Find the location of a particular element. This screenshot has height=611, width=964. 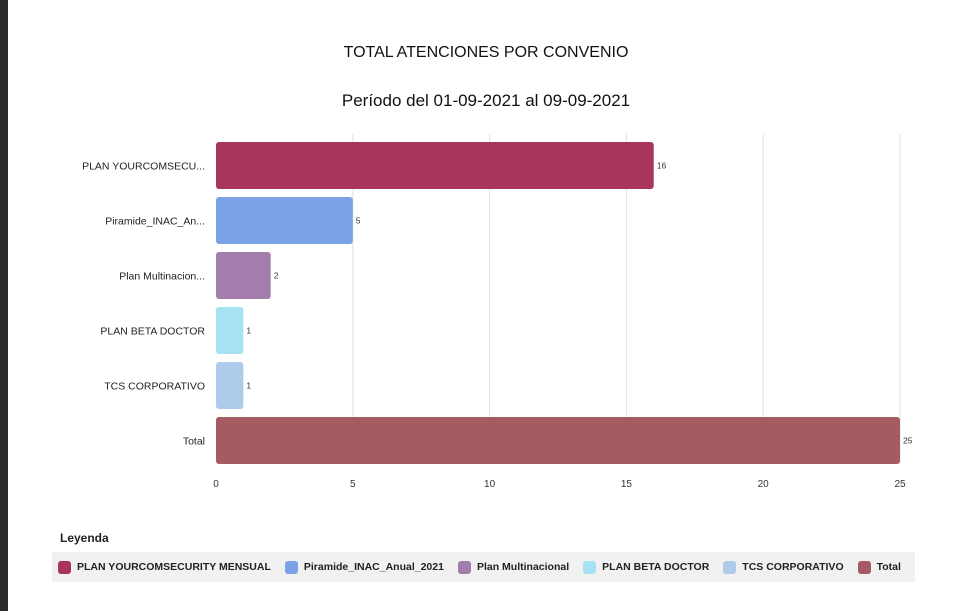

legend-label: Piramide_INAC_Anual_2021 is located at coordinates (373, 567).